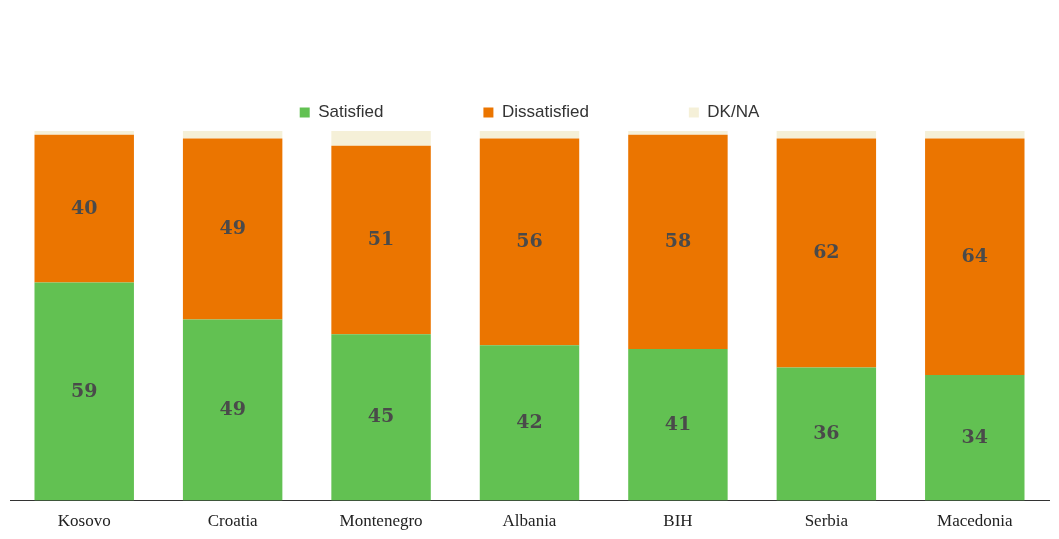 The height and width of the screenshot is (539, 1059). What do you see at coordinates (975, 521) in the screenshot?
I see `x-tick-label: Macedonia` at bounding box center [975, 521].